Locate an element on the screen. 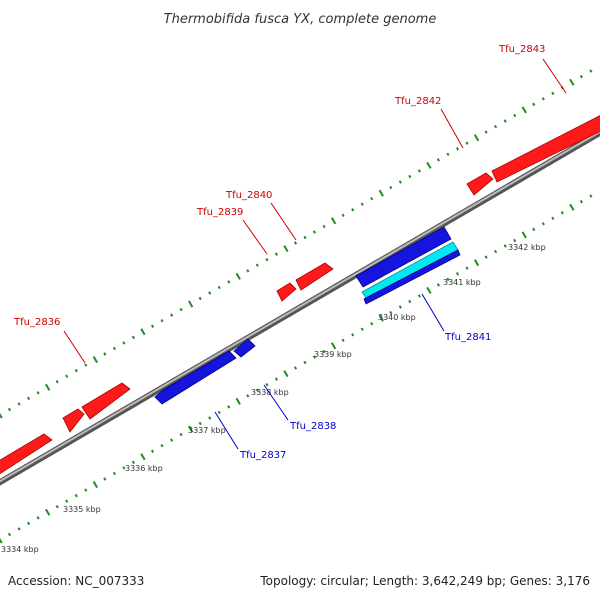 The height and width of the screenshot is (600, 600). tick-label: 3334 kbp is located at coordinates (20, 549).